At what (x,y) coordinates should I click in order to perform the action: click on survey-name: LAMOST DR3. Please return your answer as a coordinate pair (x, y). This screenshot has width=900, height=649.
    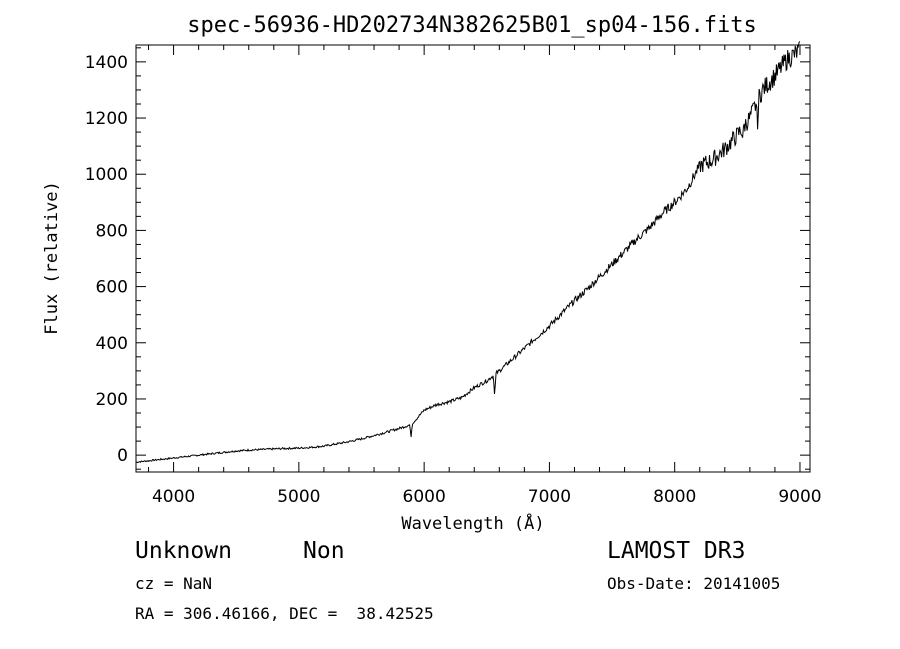
    Looking at the image, I should click on (676, 551).